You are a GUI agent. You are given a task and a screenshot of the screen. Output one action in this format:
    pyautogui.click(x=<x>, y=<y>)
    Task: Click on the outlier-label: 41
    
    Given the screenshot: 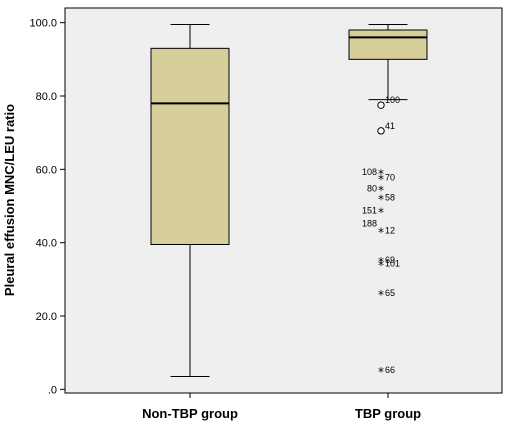 What is the action you would take?
    pyautogui.click(x=390, y=126)
    